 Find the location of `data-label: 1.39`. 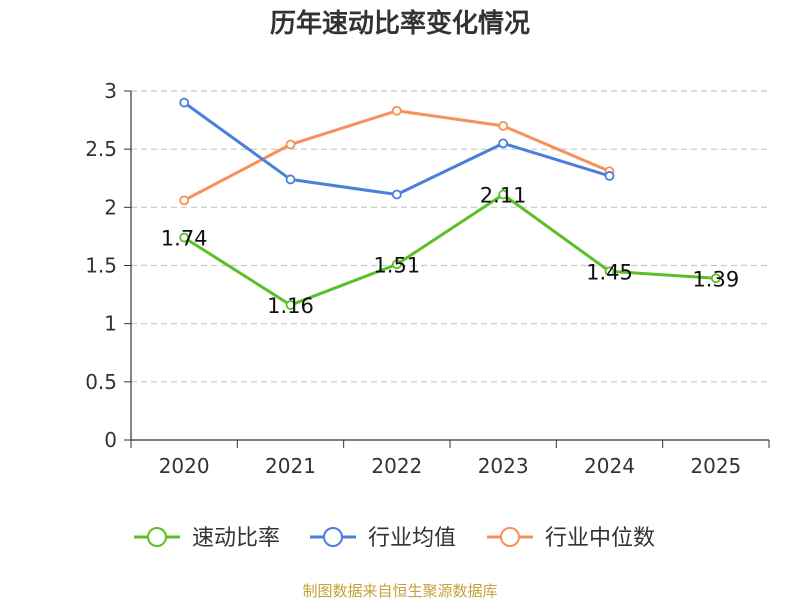

data-label: 1.39 is located at coordinates (715, 279).